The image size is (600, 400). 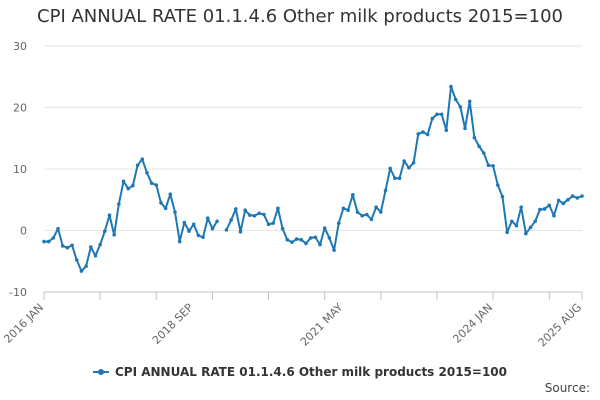 I want to click on x-tick-label: 2018 SEP, so click(x=173, y=324).